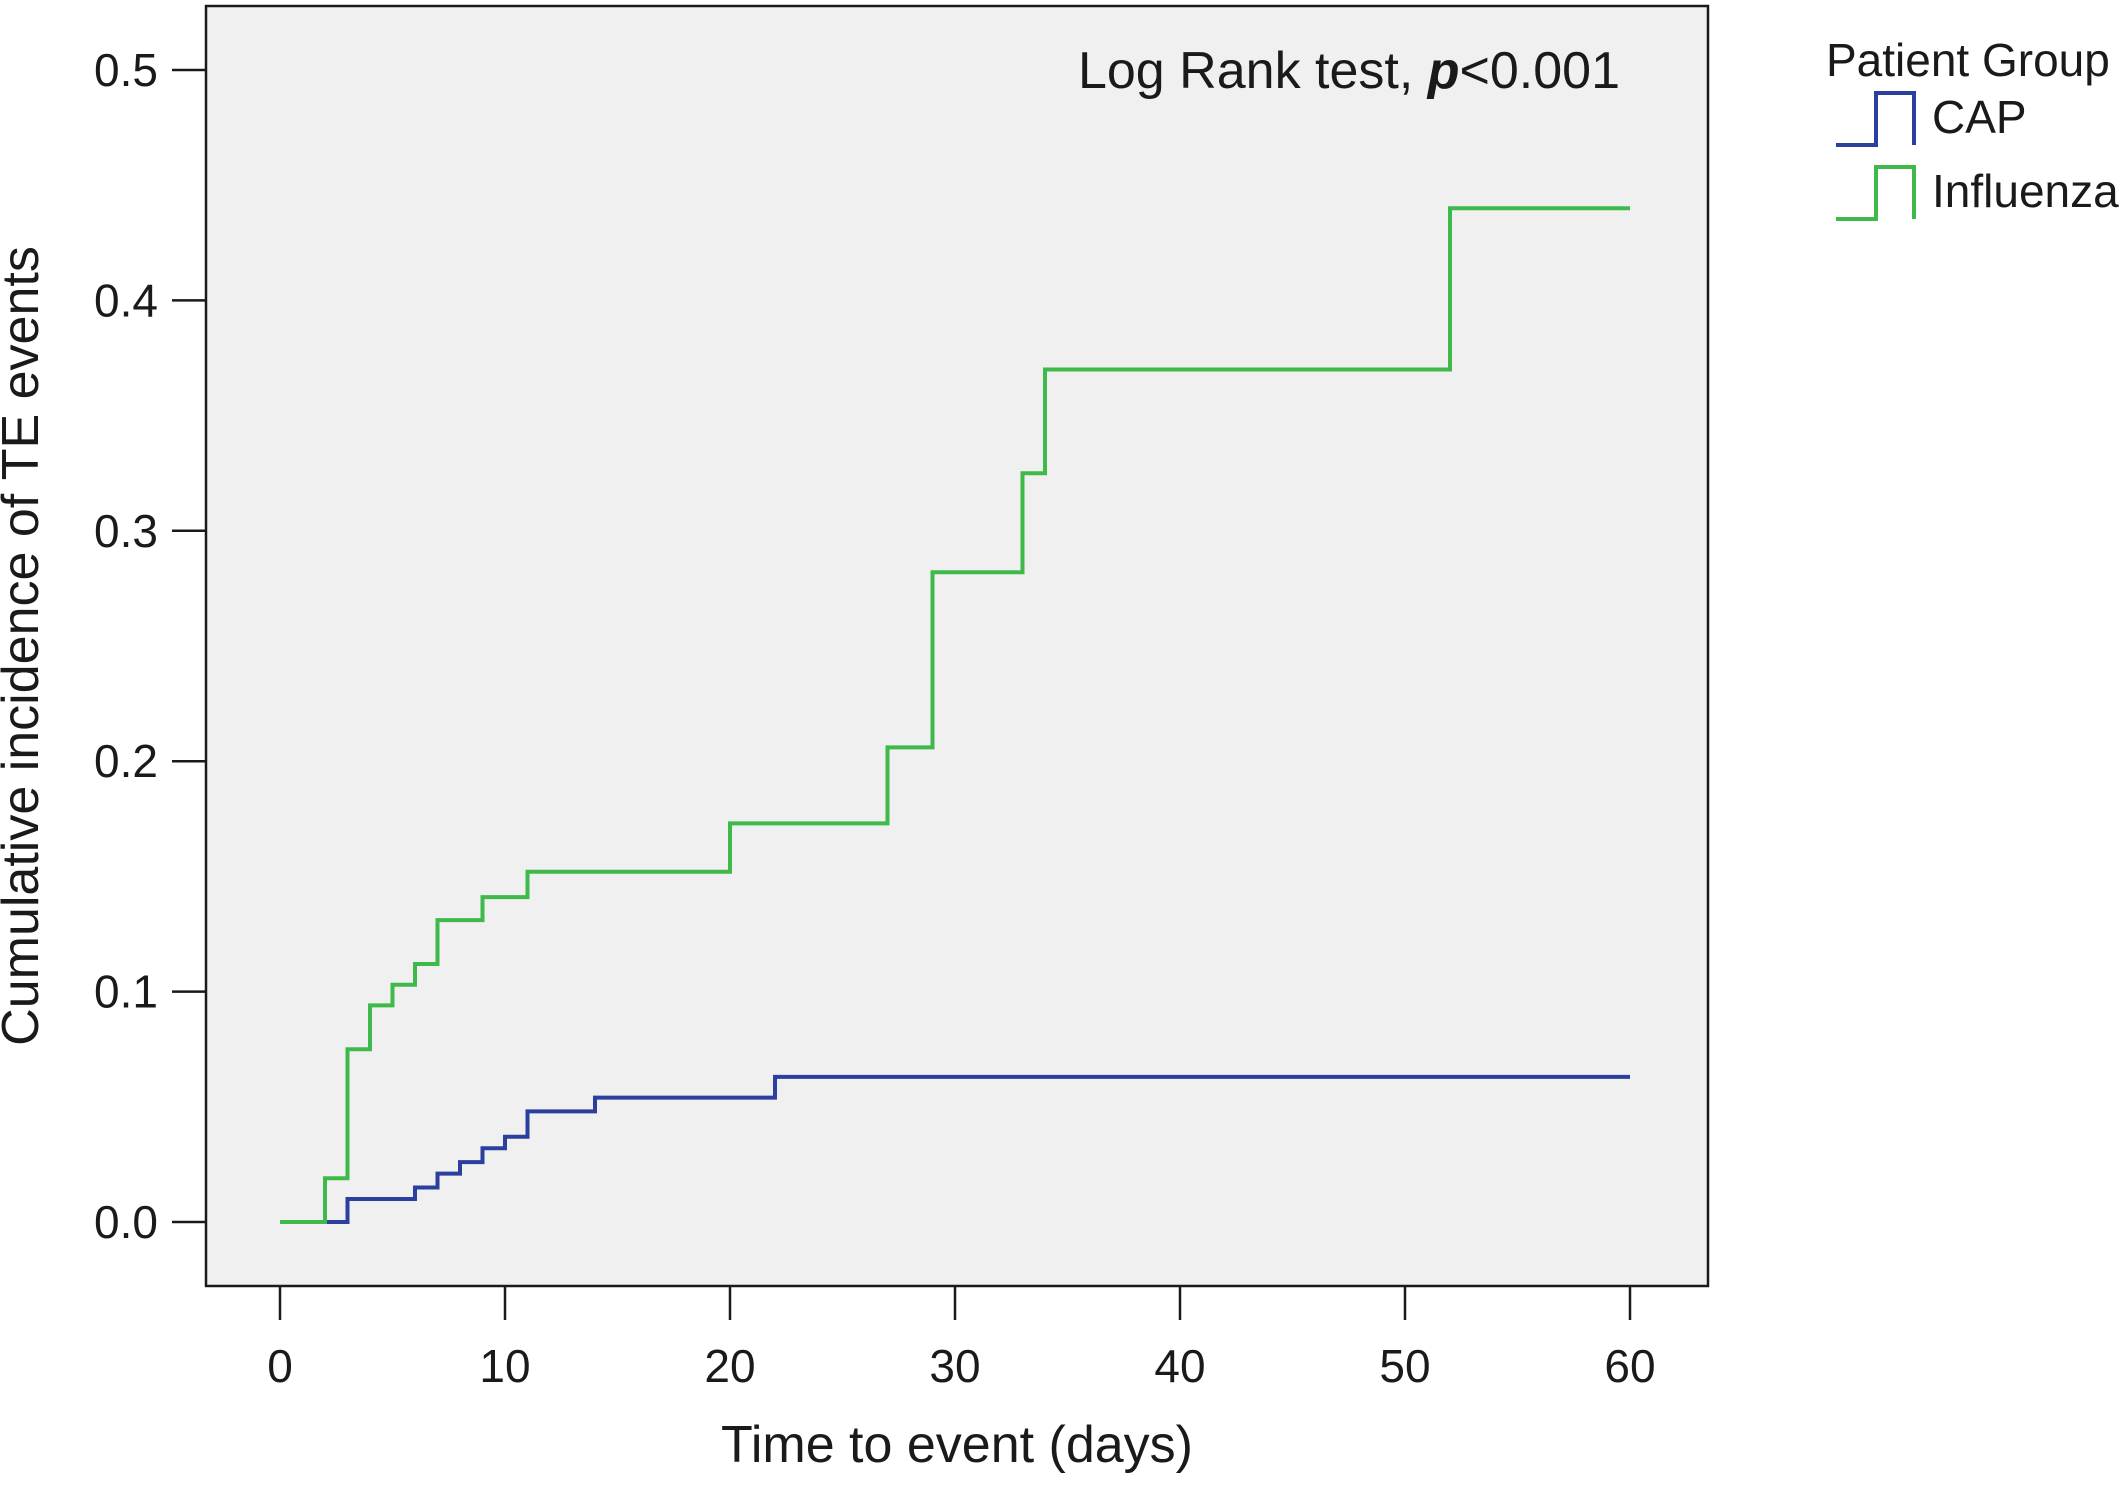 This screenshot has height=1486, width=2128. What do you see at coordinates (1979, 117) in the screenshot?
I see `legend-label-cap: CAP` at bounding box center [1979, 117].